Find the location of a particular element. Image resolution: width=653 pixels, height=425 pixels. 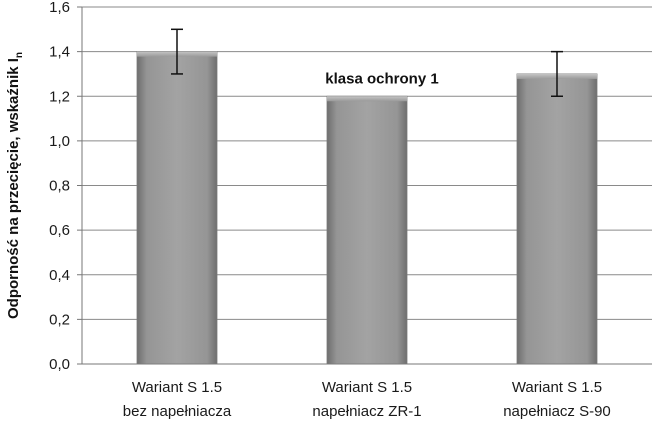

y-tick-label: 0,8 is located at coordinates (59, 186).